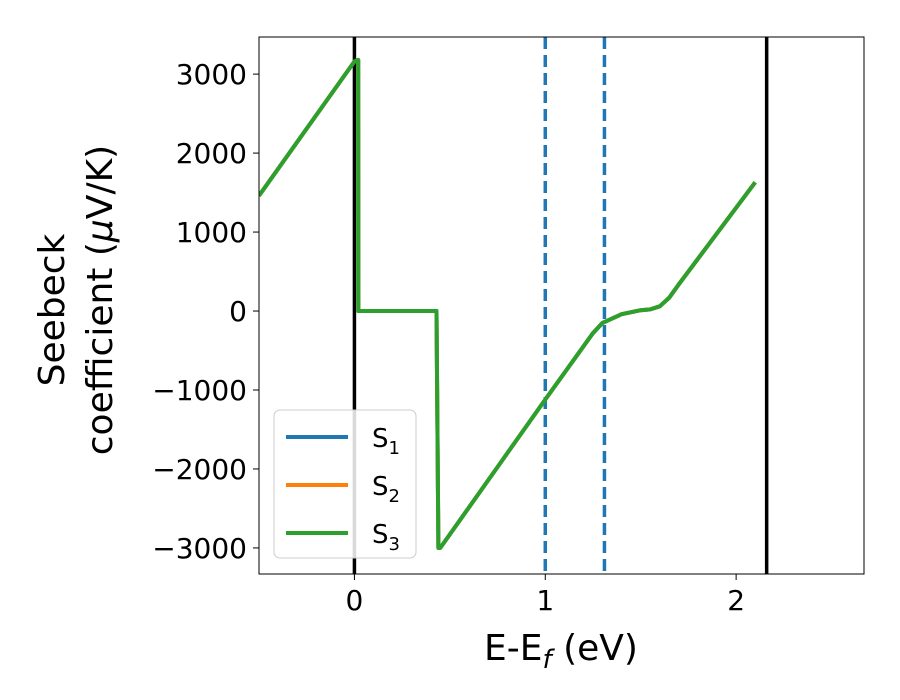 The width and height of the screenshot is (900, 700). What do you see at coordinates (736, 600) in the screenshot?
I see `x-tick-label: 2` at bounding box center [736, 600].